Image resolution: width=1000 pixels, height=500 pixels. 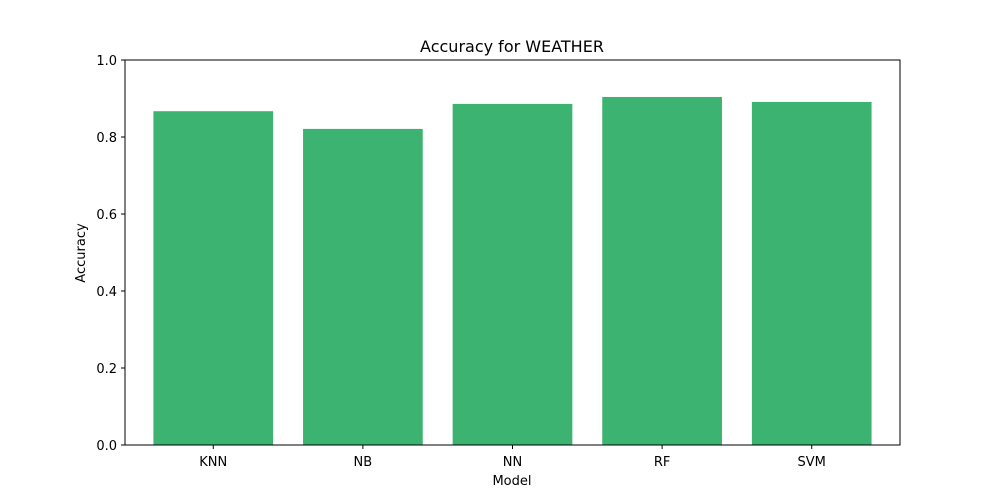 What do you see at coordinates (106, 138) in the screenshot?
I see `y-tick-label-4: 0.8` at bounding box center [106, 138].